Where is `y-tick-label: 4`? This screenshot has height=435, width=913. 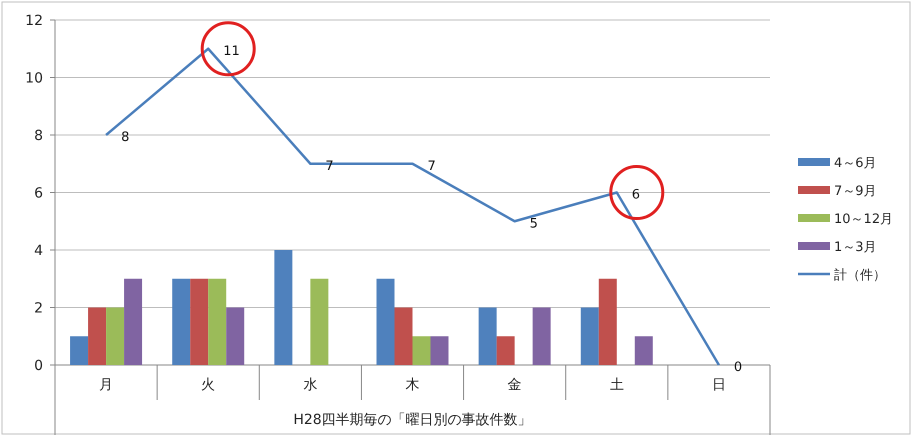
y-tick-label: 4 is located at coordinates (39, 251).